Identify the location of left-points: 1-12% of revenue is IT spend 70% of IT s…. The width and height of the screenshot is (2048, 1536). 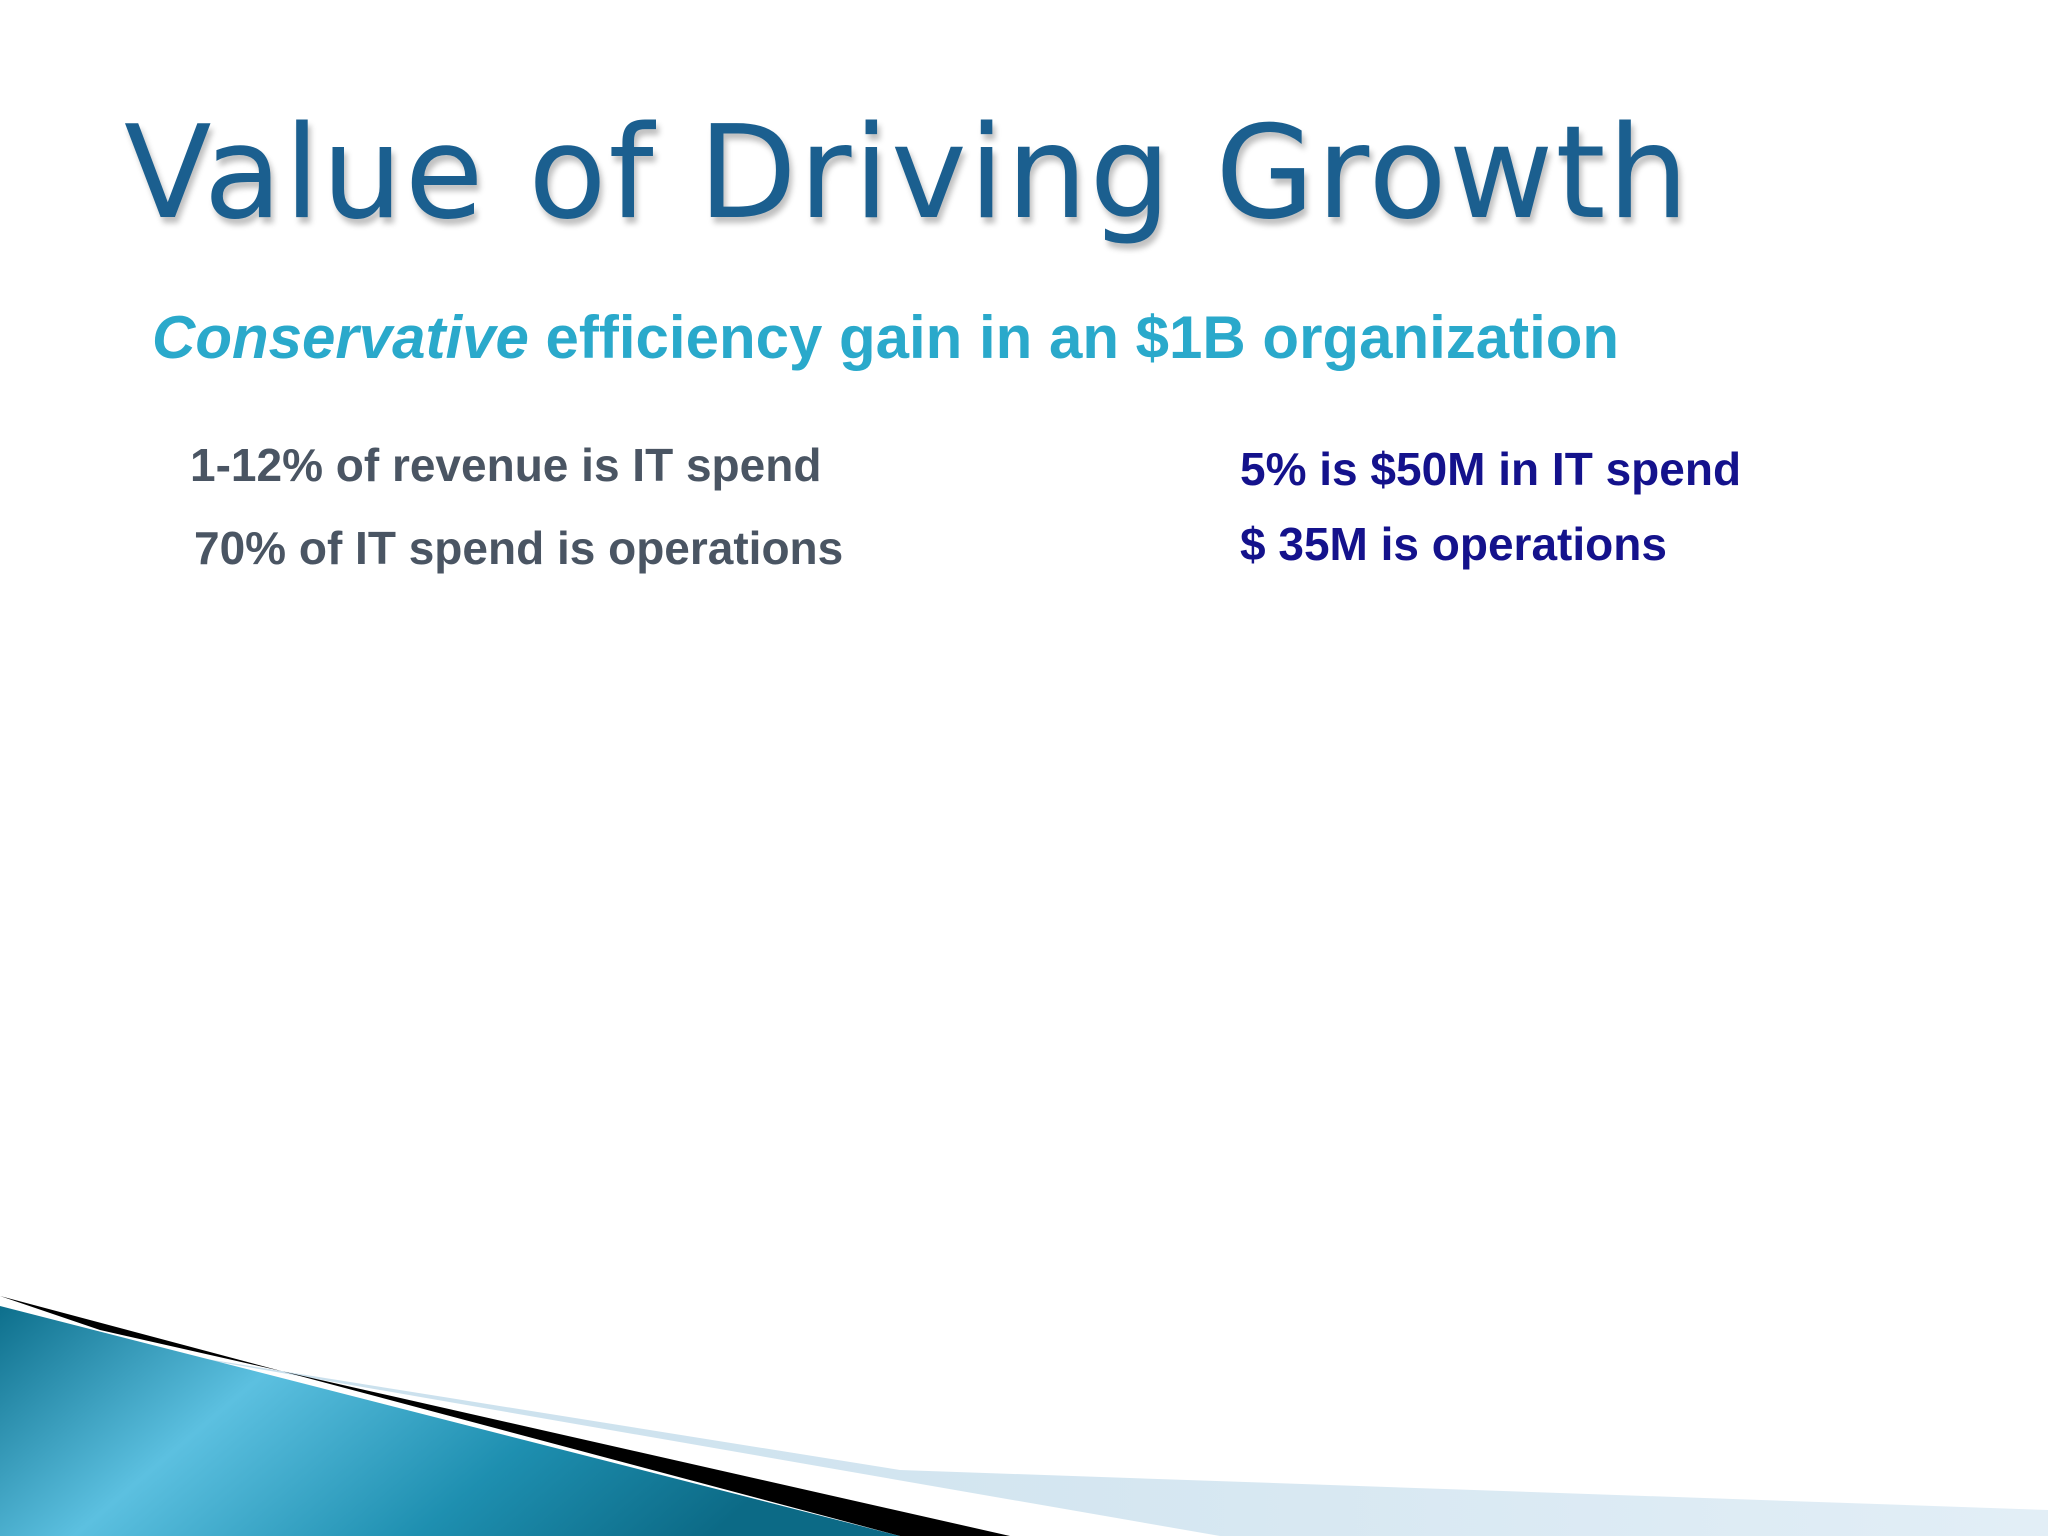
(516, 506).